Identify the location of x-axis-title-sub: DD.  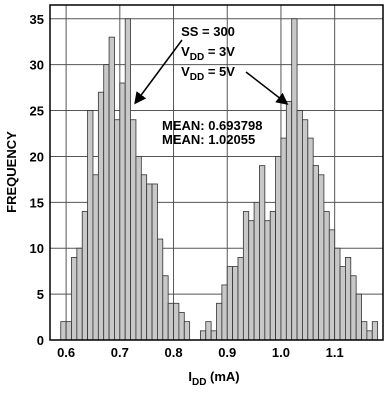
(199, 382).